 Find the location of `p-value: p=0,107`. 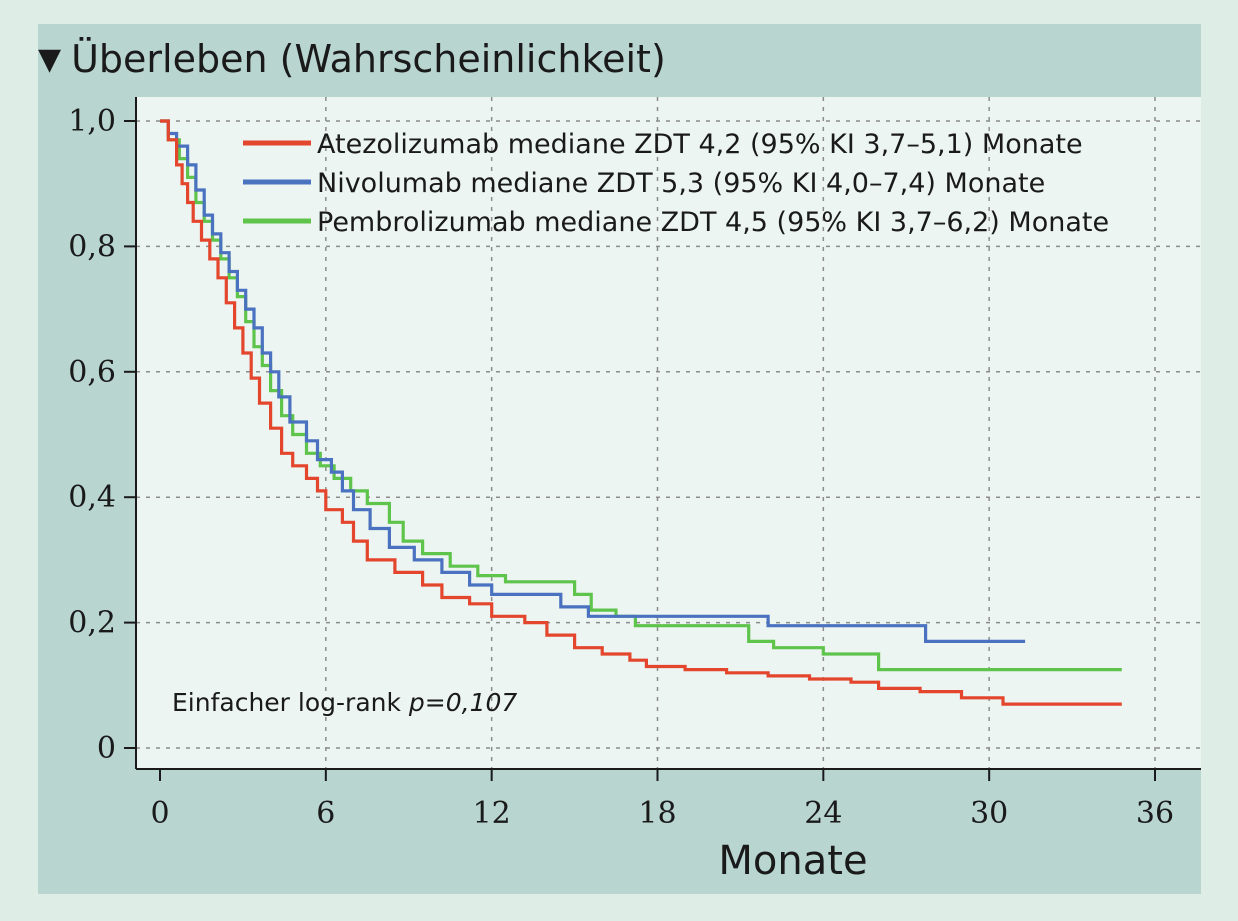

p-value: p=0,107 is located at coordinates (462, 702).